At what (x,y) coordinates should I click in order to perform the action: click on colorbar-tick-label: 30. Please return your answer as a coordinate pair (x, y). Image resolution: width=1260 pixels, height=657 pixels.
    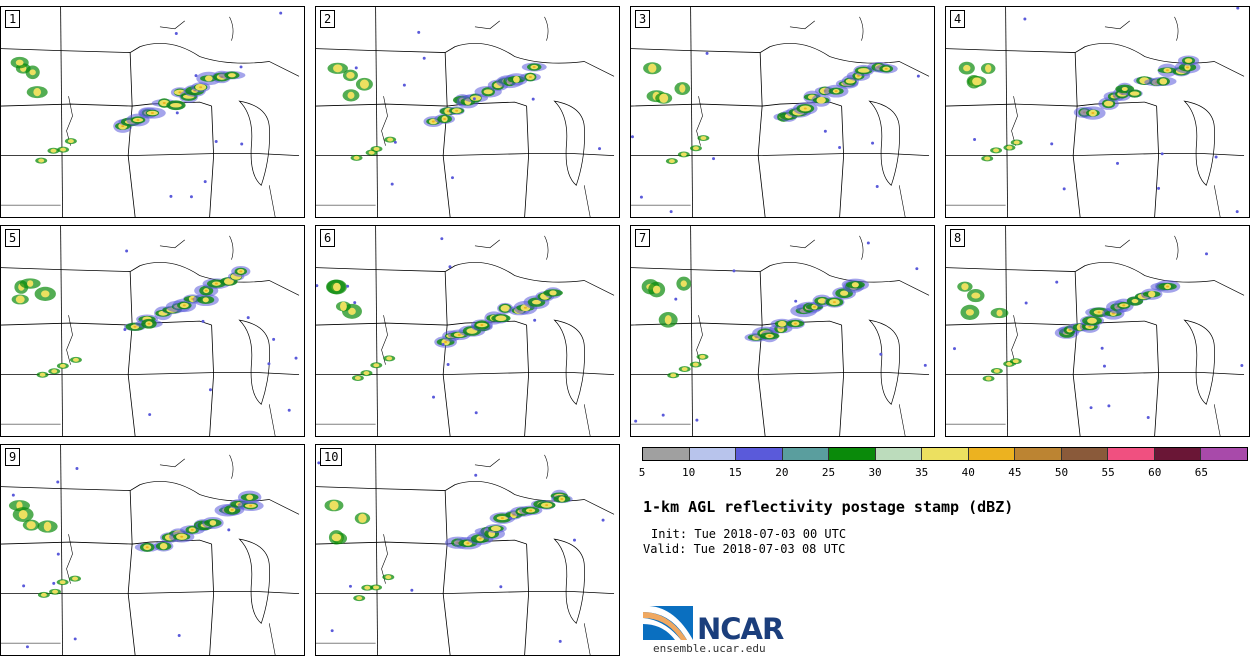
    Looking at the image, I should click on (875, 472).